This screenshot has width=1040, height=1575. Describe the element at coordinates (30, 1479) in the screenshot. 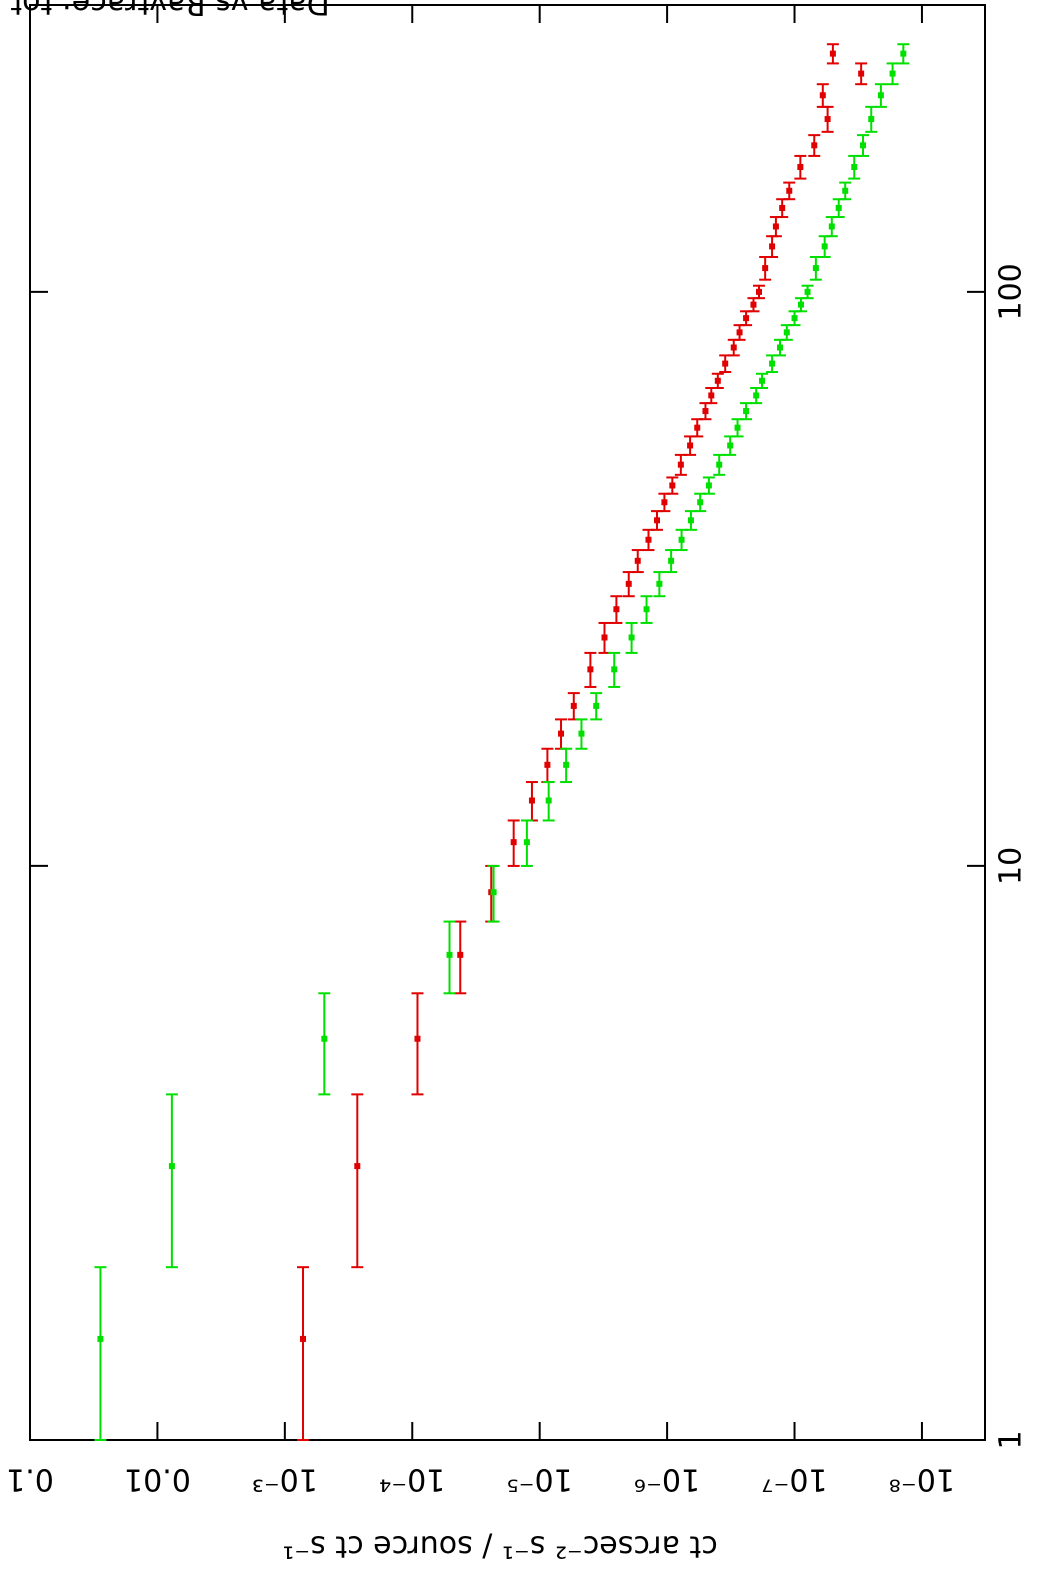

I see `y-tick-label: 0.1` at that location.